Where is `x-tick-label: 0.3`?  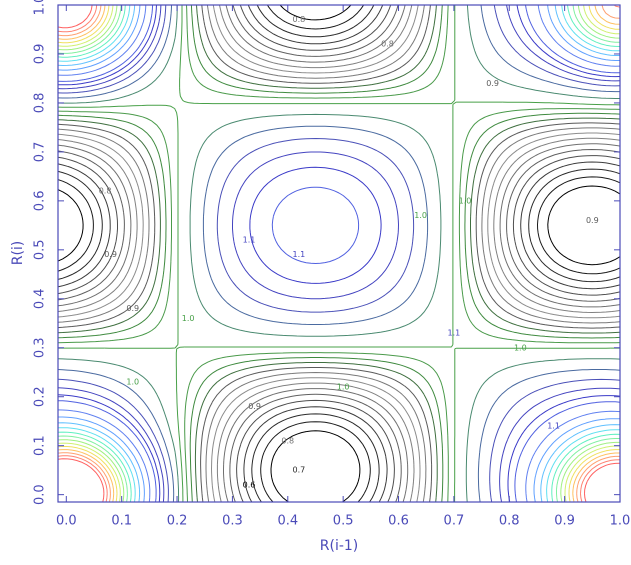
x-tick-label: 0.3 is located at coordinates (232, 521).